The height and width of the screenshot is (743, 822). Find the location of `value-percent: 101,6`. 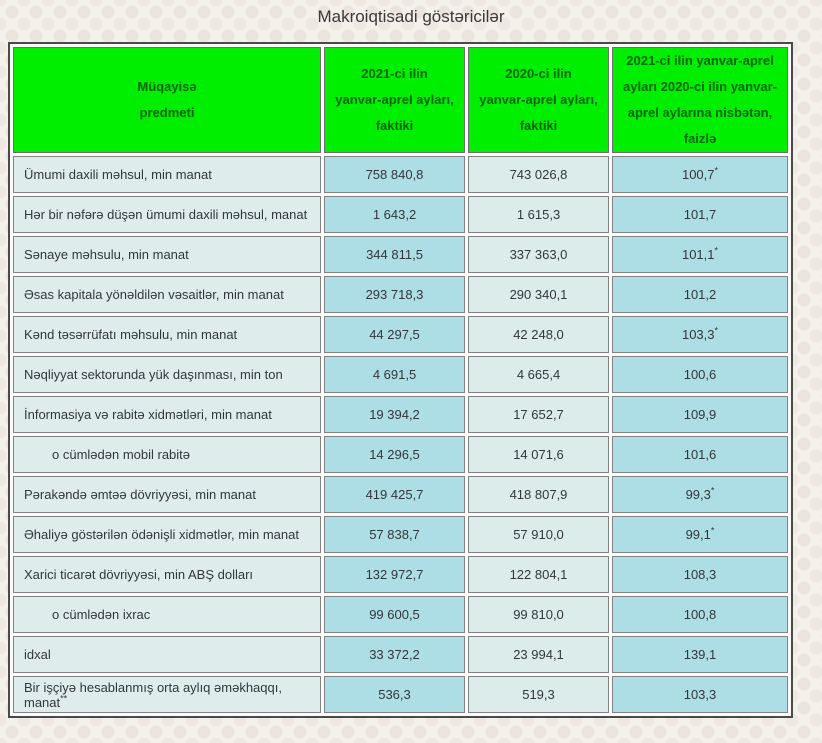

value-percent: 101,6 is located at coordinates (700, 454).